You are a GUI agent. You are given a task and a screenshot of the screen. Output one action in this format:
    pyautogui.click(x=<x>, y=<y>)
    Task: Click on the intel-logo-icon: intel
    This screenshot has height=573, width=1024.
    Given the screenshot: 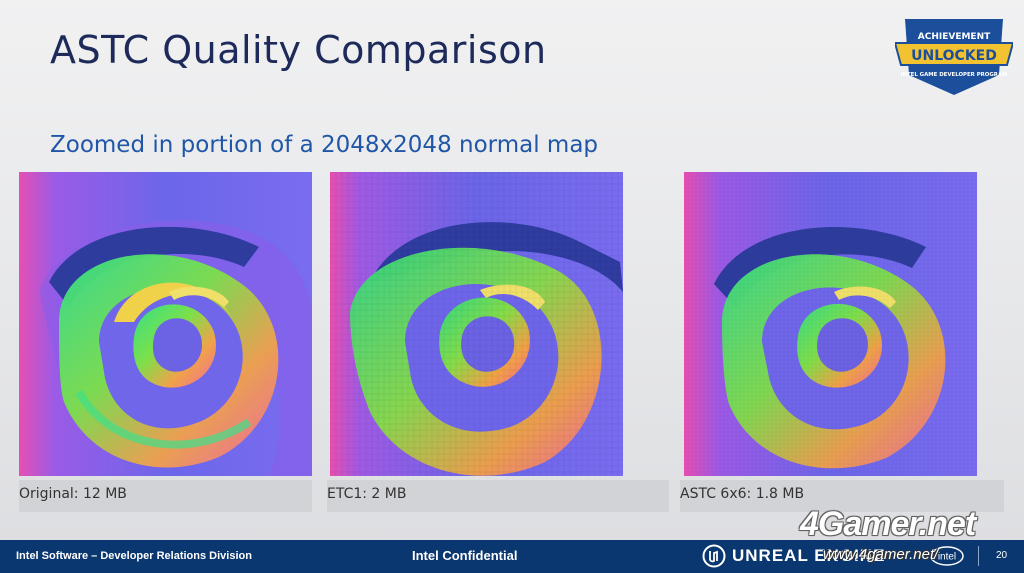 What is the action you would take?
    pyautogui.click(x=947, y=556)
    